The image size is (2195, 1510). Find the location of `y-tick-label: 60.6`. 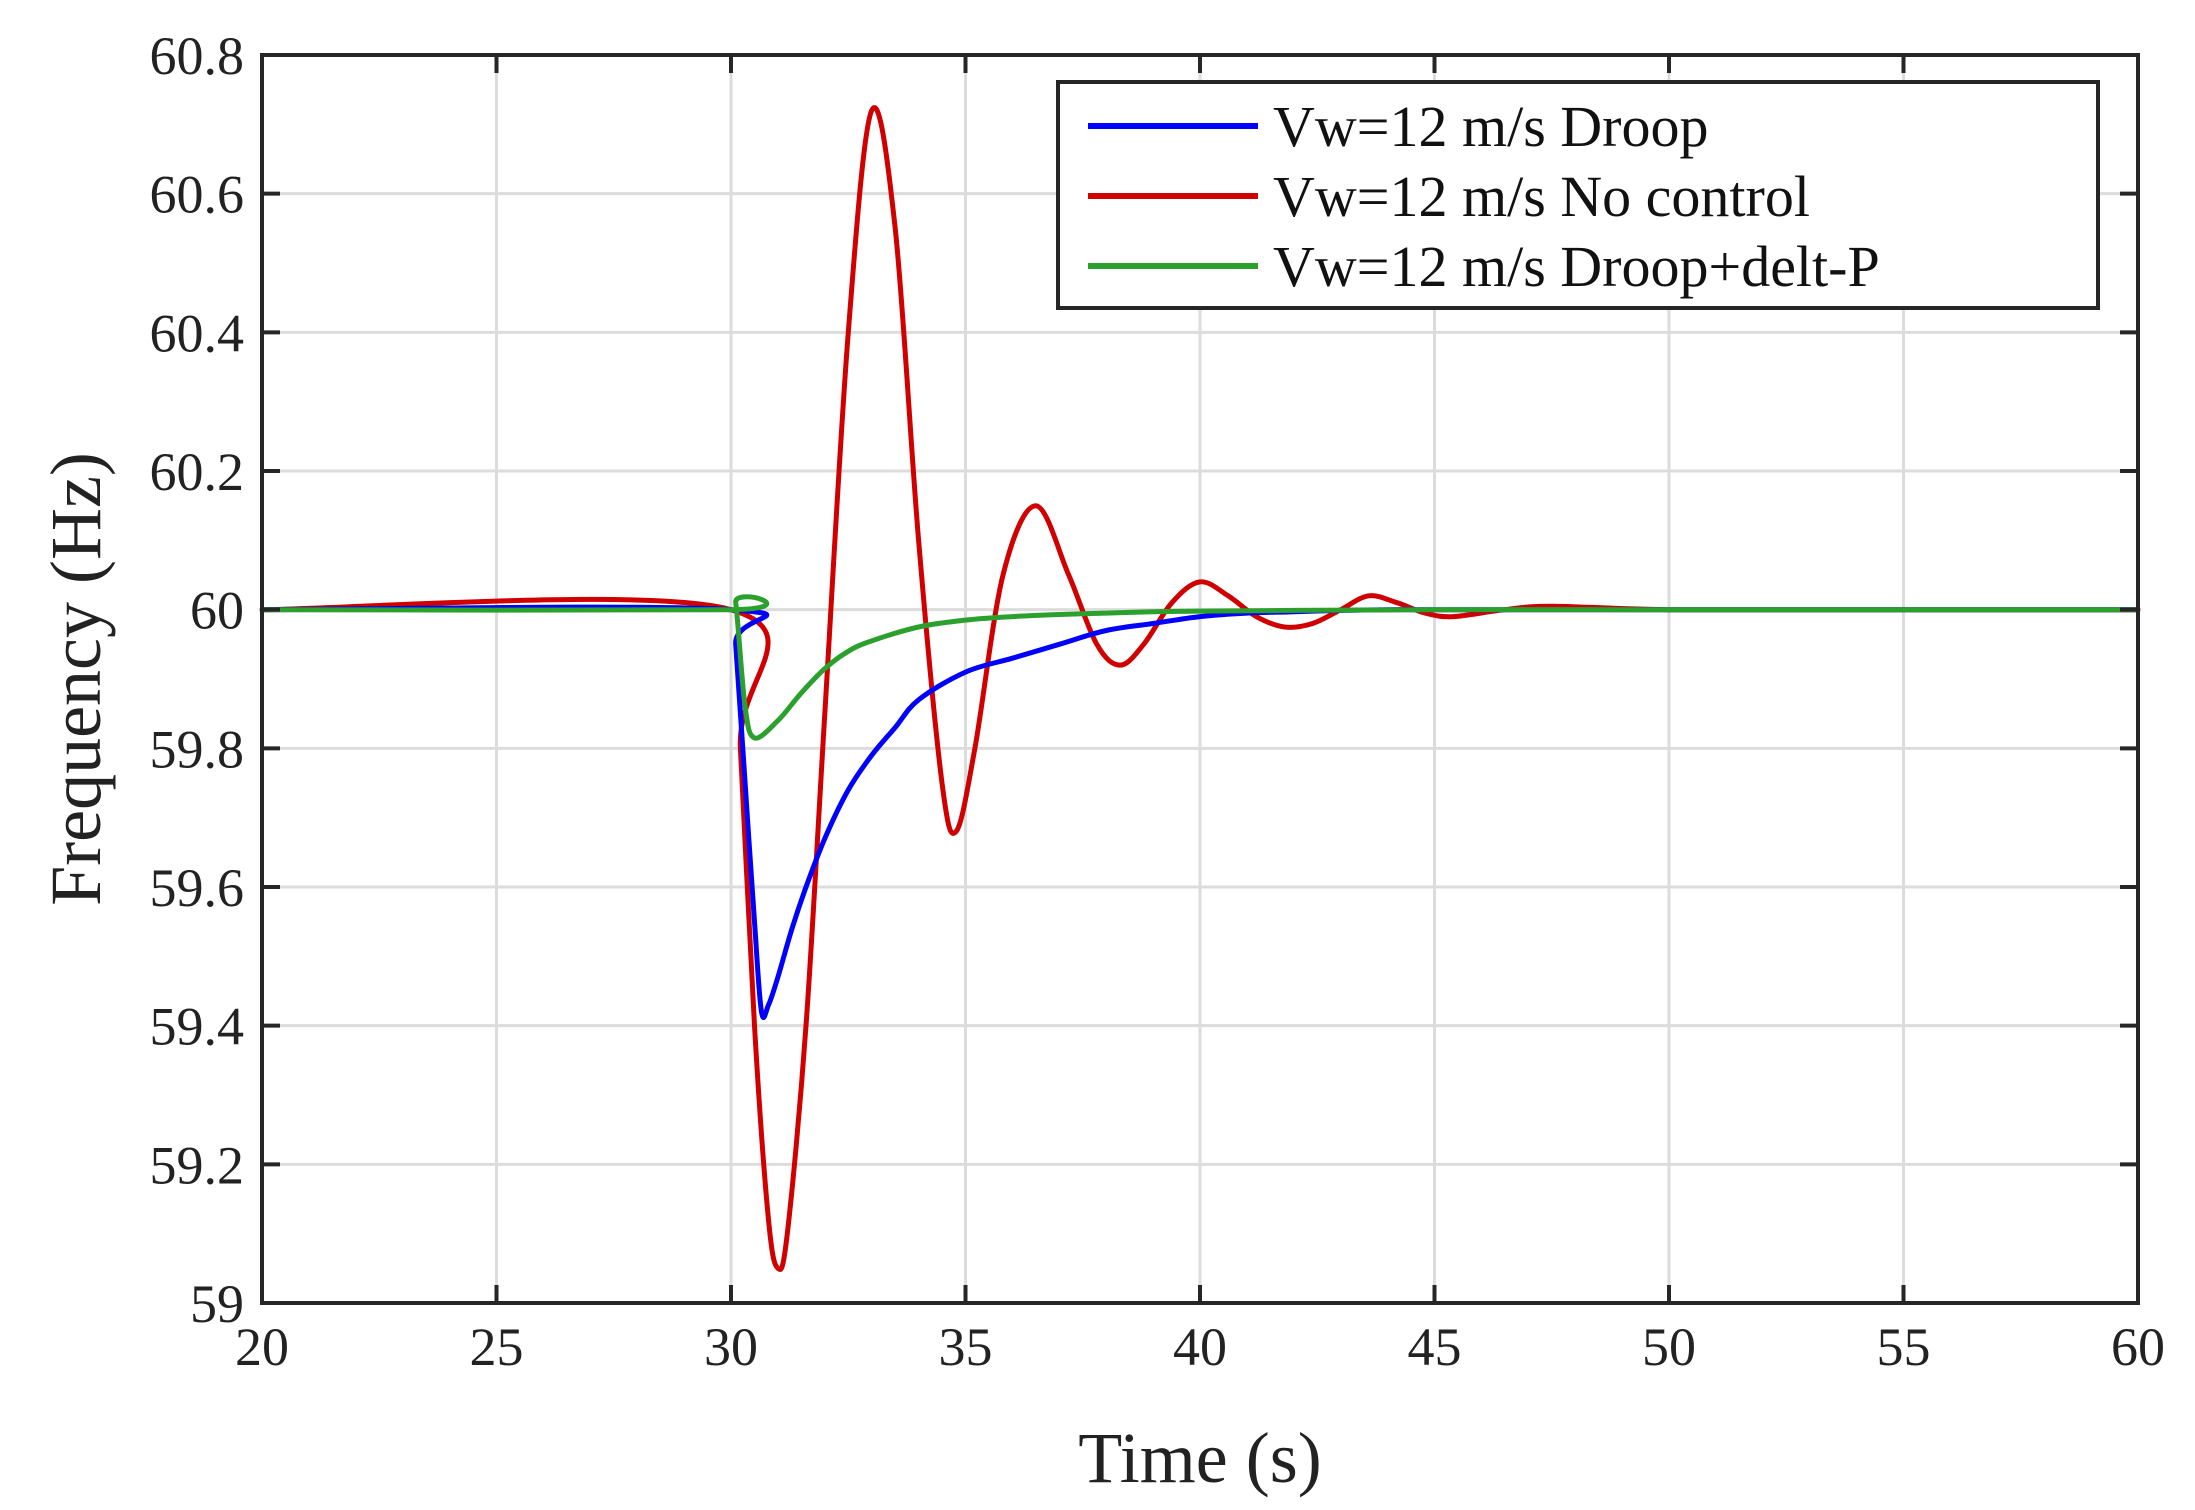

y-tick-label: 60.6 is located at coordinates (197, 195).